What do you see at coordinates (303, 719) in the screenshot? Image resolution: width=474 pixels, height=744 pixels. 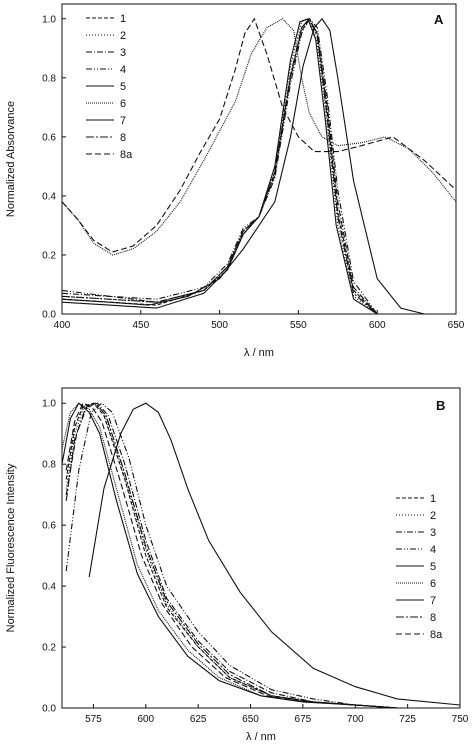 I see `panel-b-xtick-label: 675` at bounding box center [303, 719].